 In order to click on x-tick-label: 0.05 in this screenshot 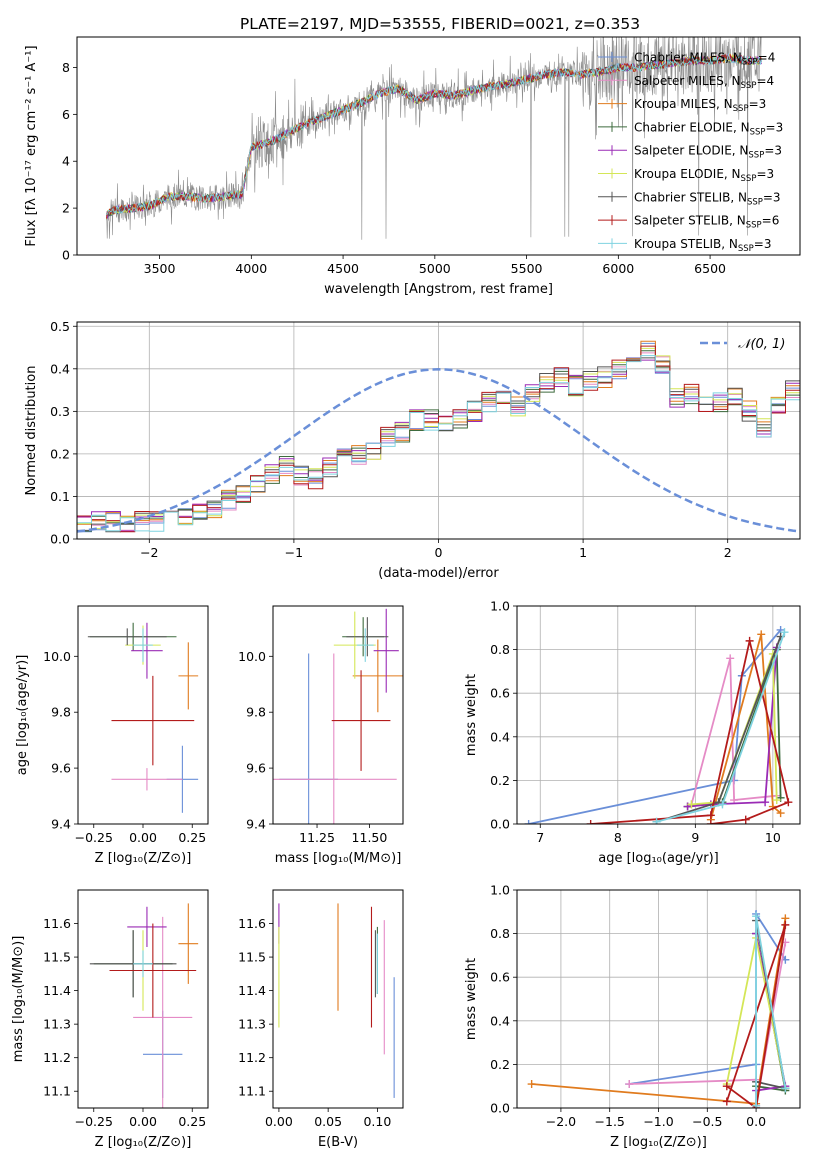, I will do `click(328, 1121)`.